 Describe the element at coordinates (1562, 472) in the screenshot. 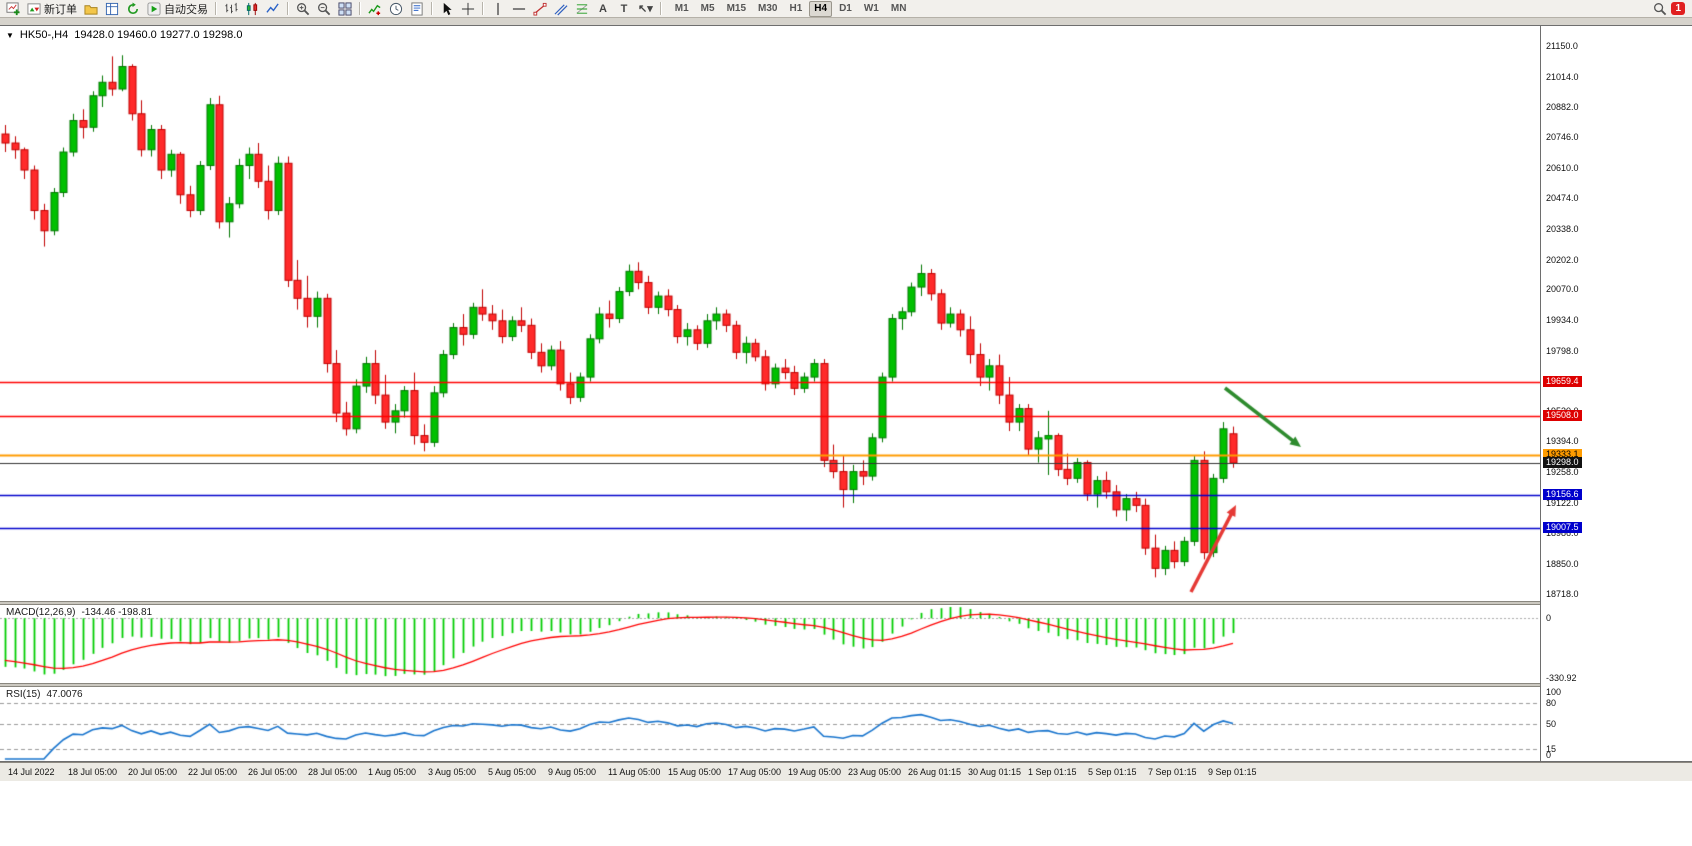

I see `price-tick: 19258.0` at that location.